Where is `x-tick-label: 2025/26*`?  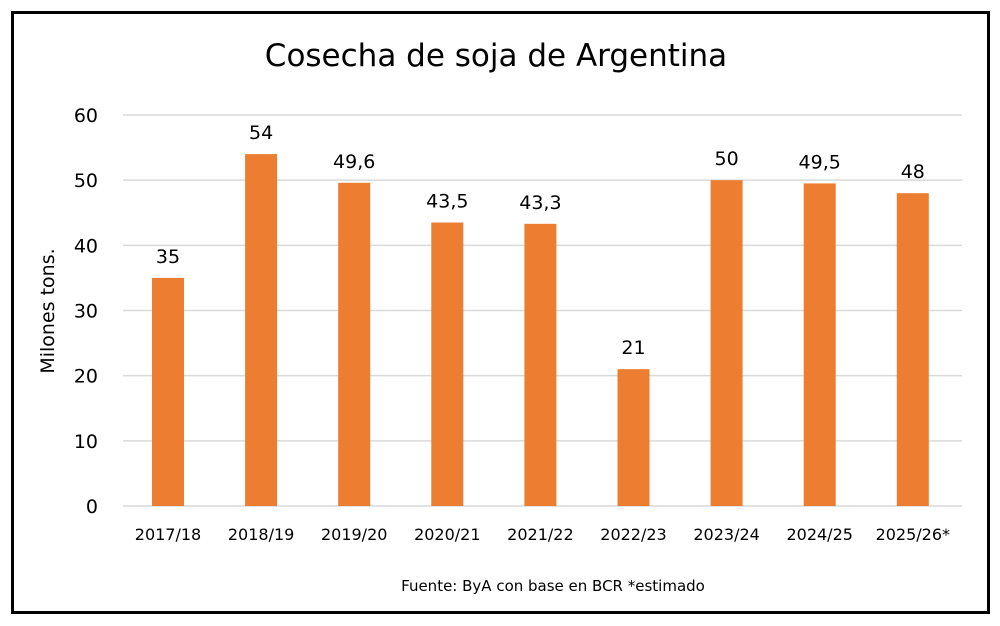 x-tick-label: 2025/26* is located at coordinates (913, 534).